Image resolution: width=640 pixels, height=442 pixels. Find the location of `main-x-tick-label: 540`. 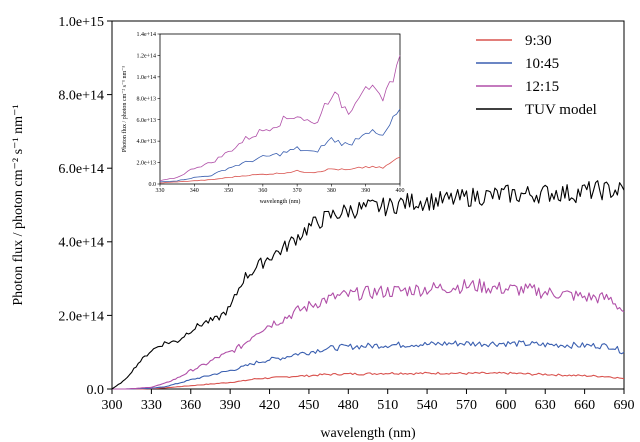

main-x-tick-label: 540 is located at coordinates (427, 405).